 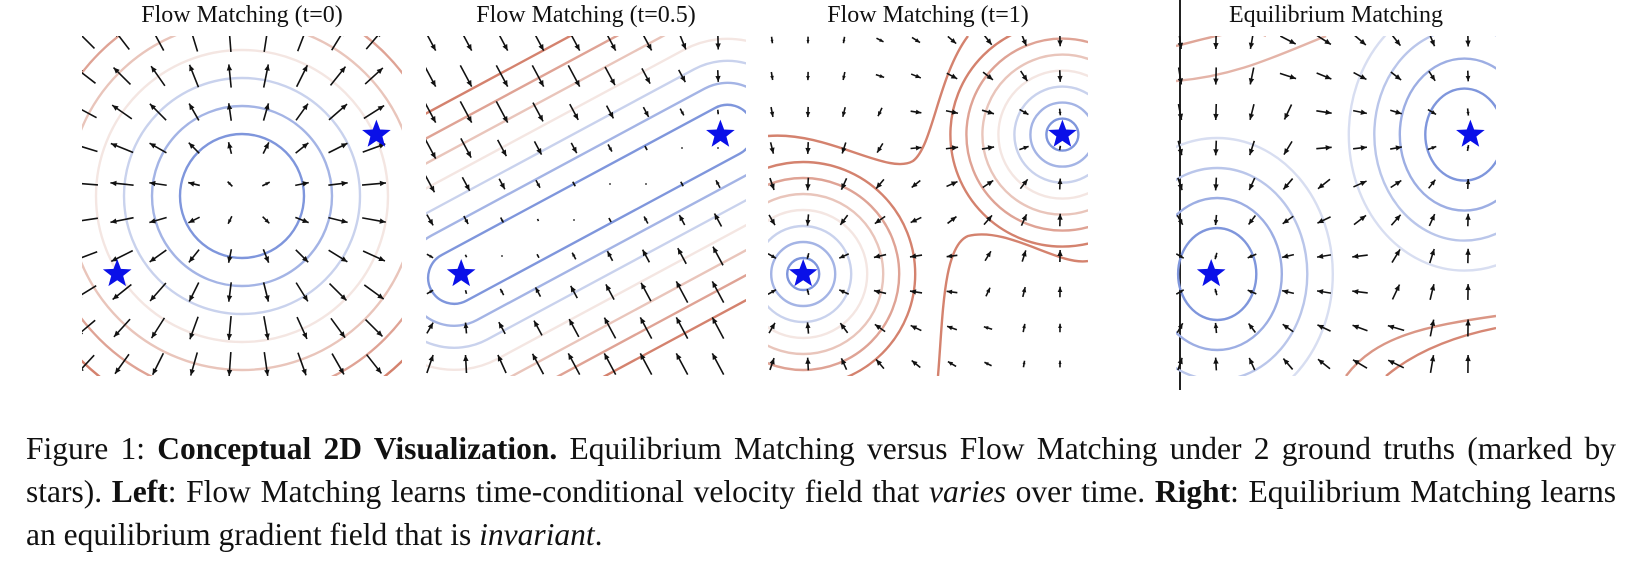 What do you see at coordinates (1192, 491) in the screenshot?
I see `caption-right-label: Right` at bounding box center [1192, 491].